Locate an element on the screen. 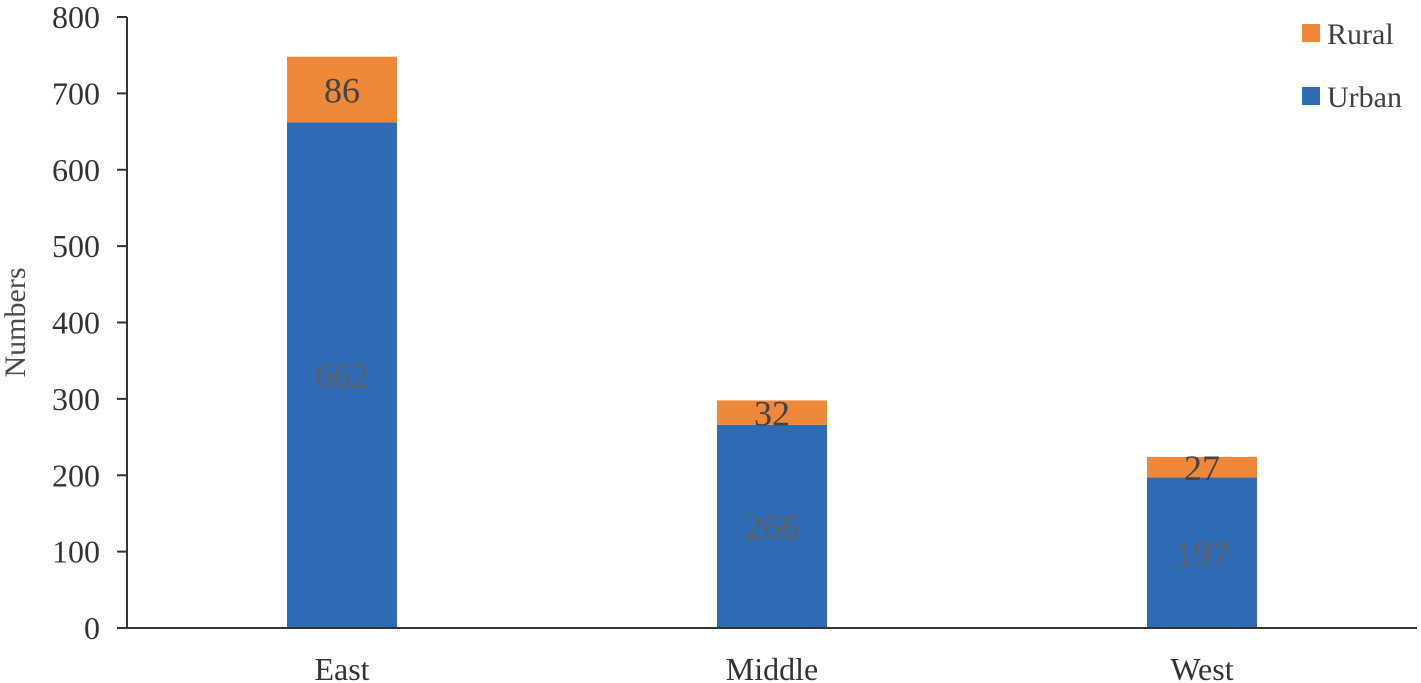  y-tick-label: 400 is located at coordinates (76, 323).